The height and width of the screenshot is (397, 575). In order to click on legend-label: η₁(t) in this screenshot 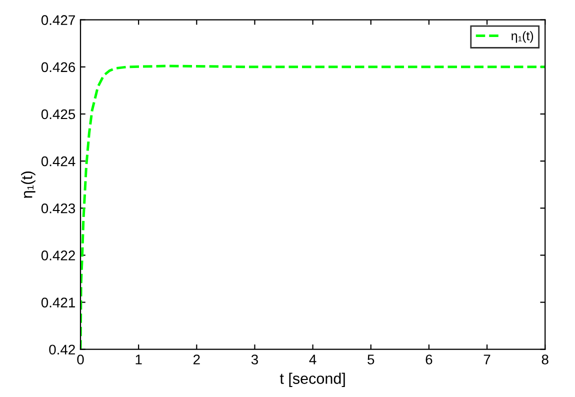, I will do `click(523, 37)`.